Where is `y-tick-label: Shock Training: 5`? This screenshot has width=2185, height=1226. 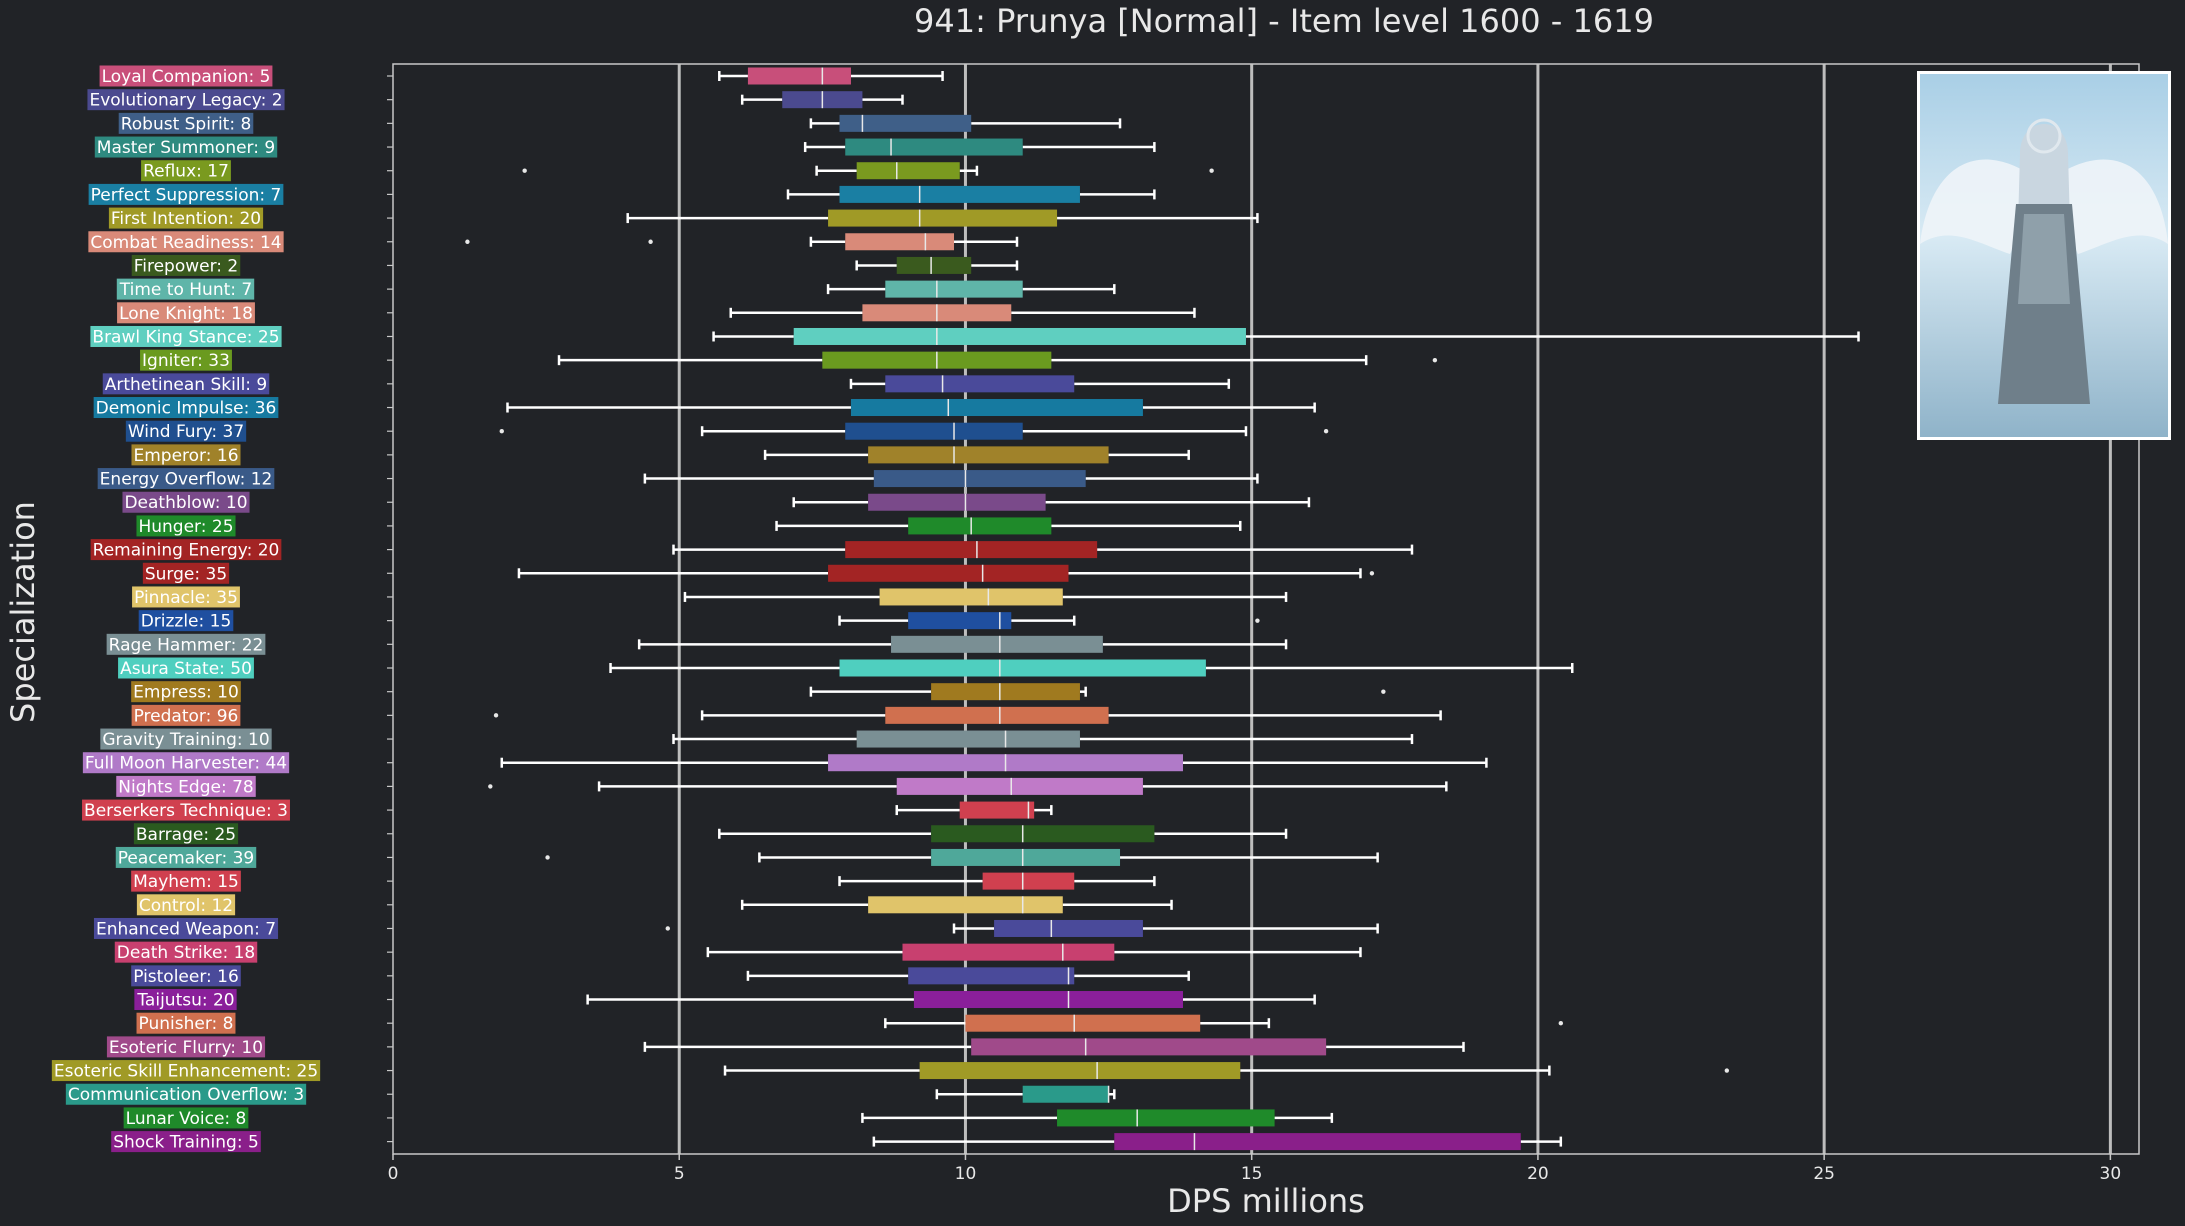 y-tick-label: Shock Training: 5 is located at coordinates (186, 1142).